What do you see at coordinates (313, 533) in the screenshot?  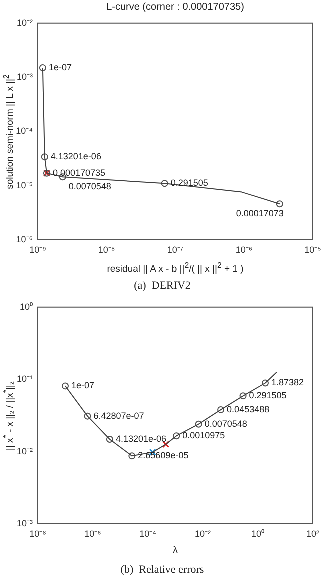 I see `x-tick-label: 10²` at bounding box center [313, 533].